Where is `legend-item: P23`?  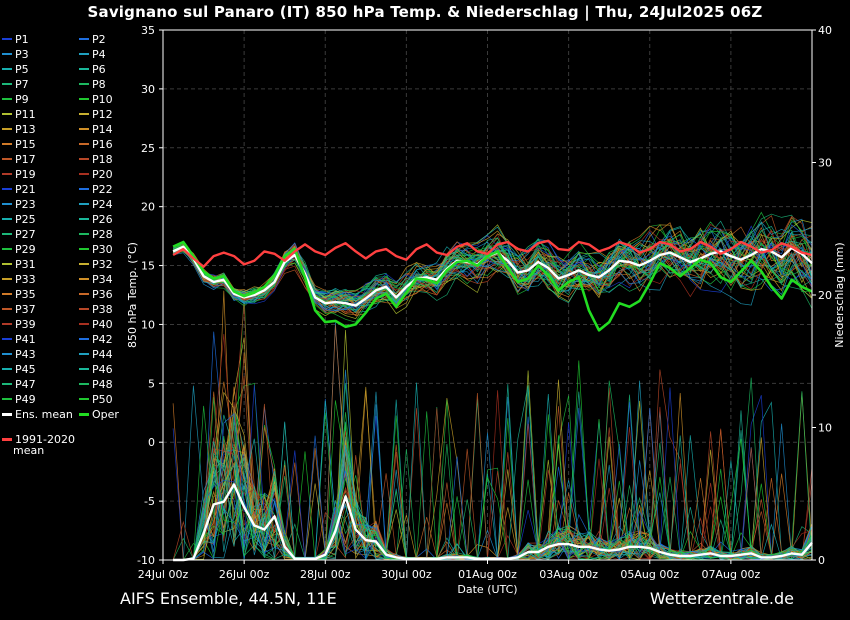 legend-item: P23 is located at coordinates (19, 205).